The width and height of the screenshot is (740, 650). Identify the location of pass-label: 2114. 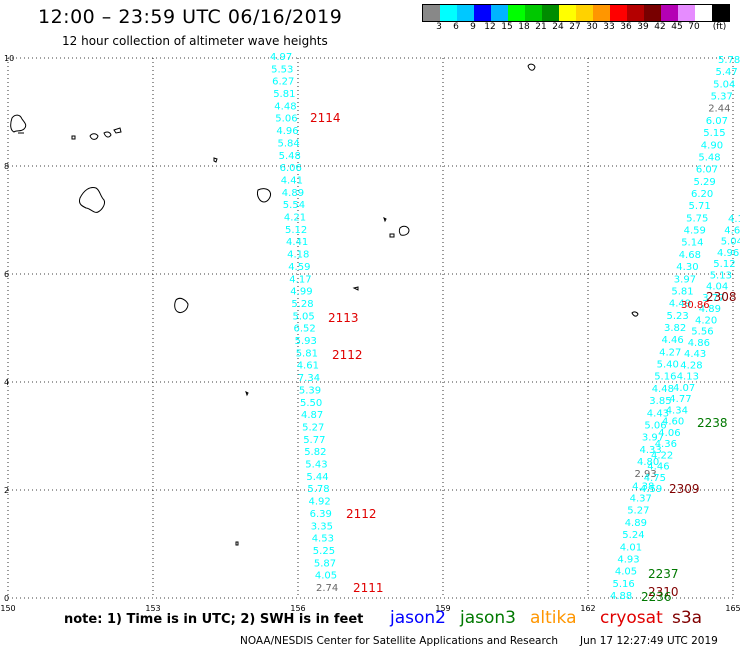
(325, 118).